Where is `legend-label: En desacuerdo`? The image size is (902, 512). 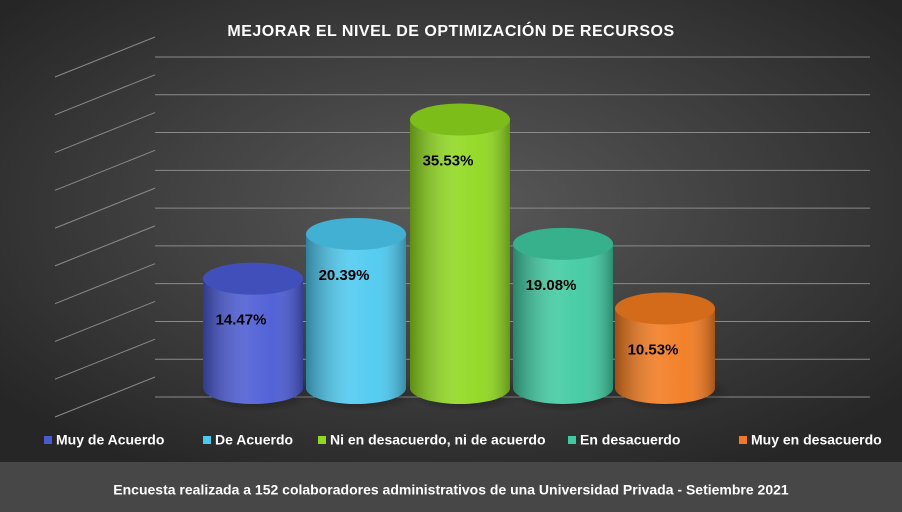 legend-label: En desacuerdo is located at coordinates (630, 440).